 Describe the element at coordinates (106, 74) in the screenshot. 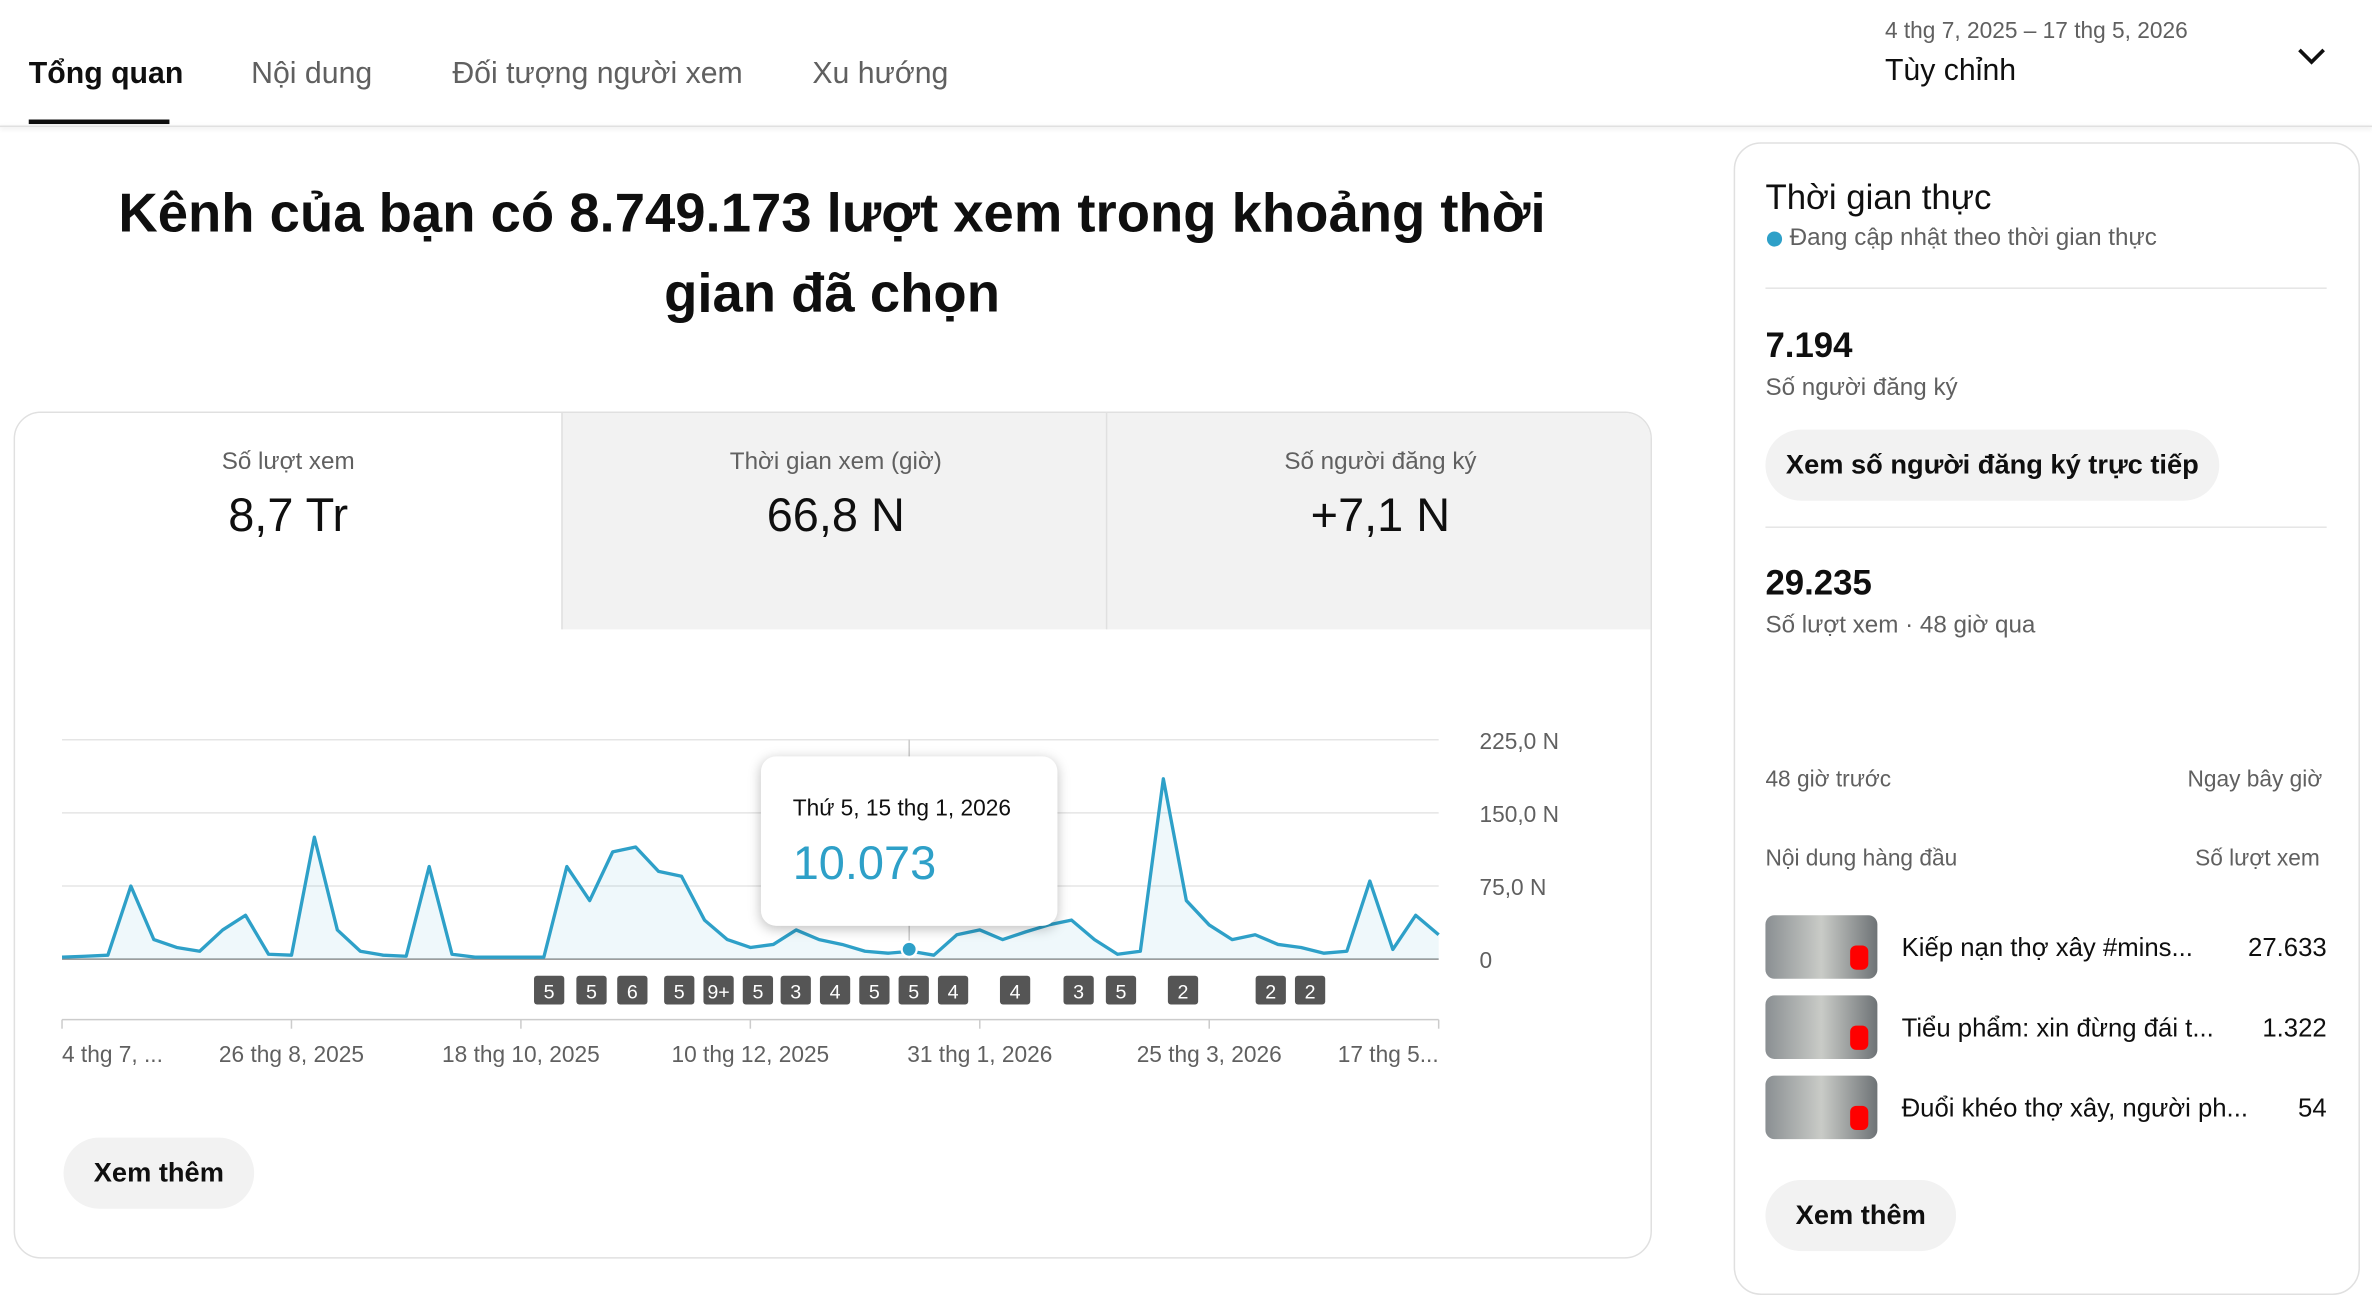

I see `tab: Tổng quan` at that location.